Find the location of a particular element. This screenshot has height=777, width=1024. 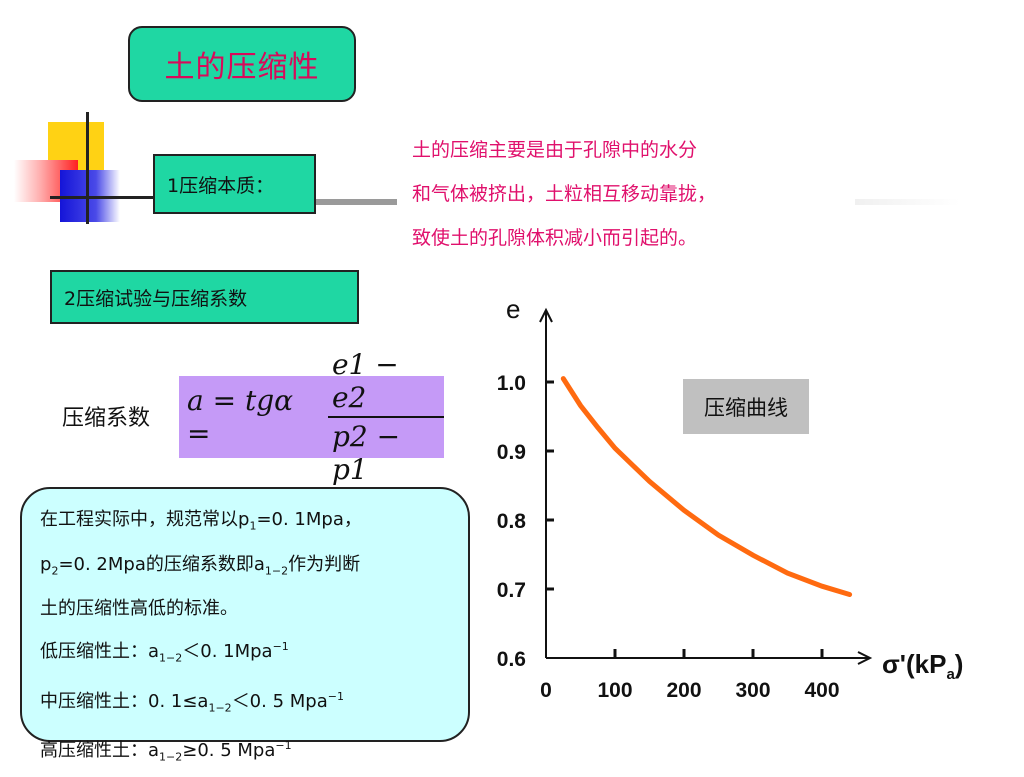

info-text: 在工程实际中，规范常以p is located at coordinates (145, 519).